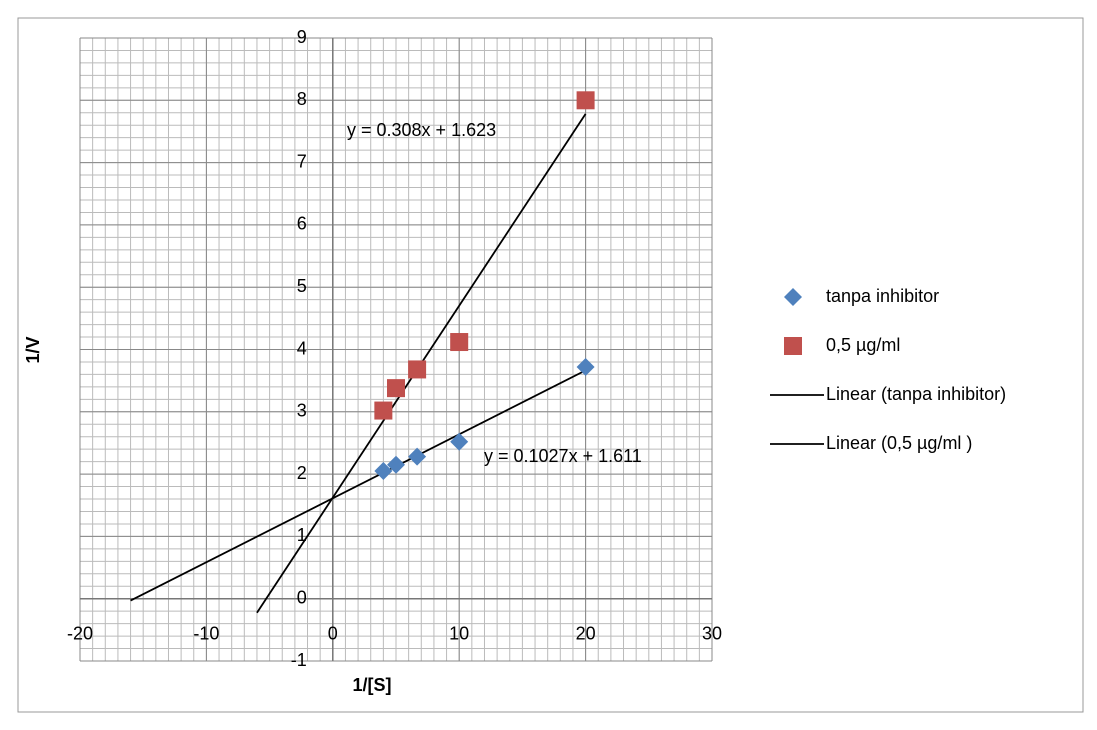 This screenshot has width=1097, height=730. Describe the element at coordinates (302, 161) in the screenshot. I see `y-tick-label: 7` at that location.